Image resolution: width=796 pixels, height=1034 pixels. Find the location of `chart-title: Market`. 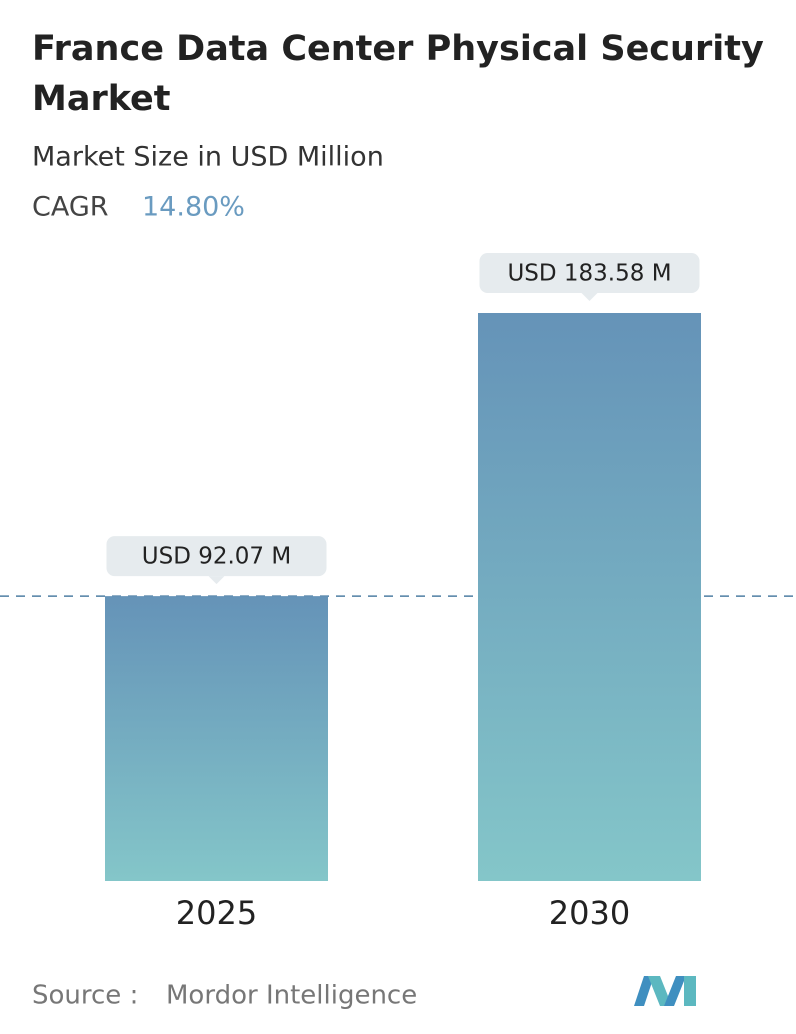

chart-title: Market is located at coordinates (101, 99).